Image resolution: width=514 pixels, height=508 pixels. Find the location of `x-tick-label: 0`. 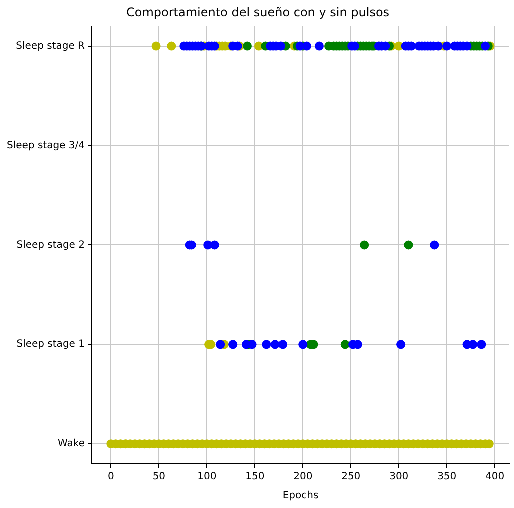

x-tick-label: 0 is located at coordinates (111, 477).